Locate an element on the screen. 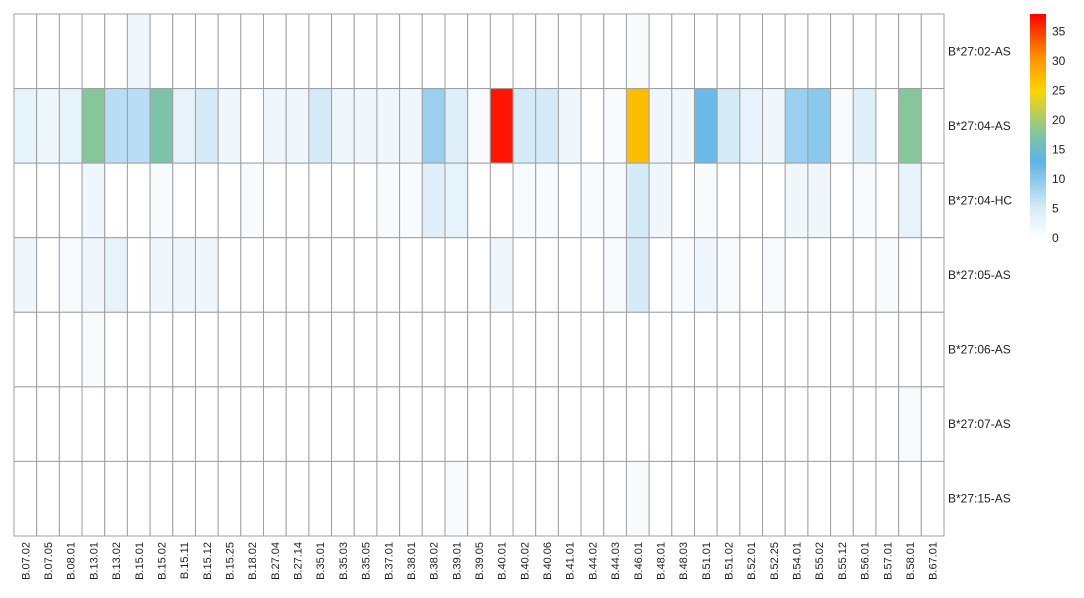  y-tick-label: B*27:15-AS is located at coordinates (979, 499).